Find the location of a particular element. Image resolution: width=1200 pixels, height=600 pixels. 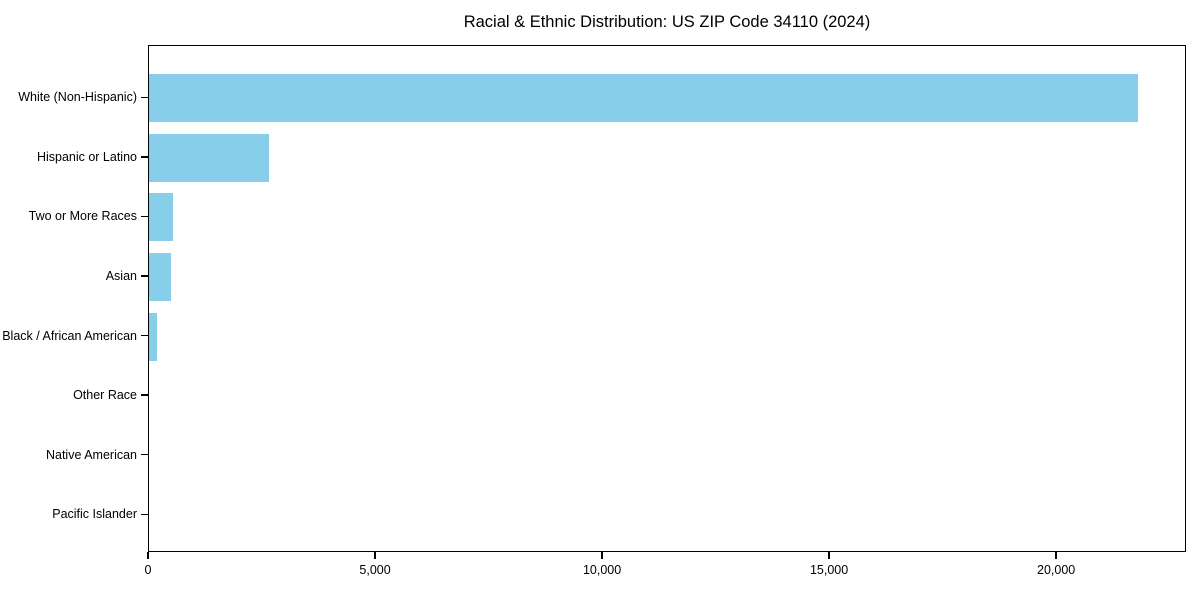

x-tick-label-5000: 5,000 is located at coordinates (375, 570).